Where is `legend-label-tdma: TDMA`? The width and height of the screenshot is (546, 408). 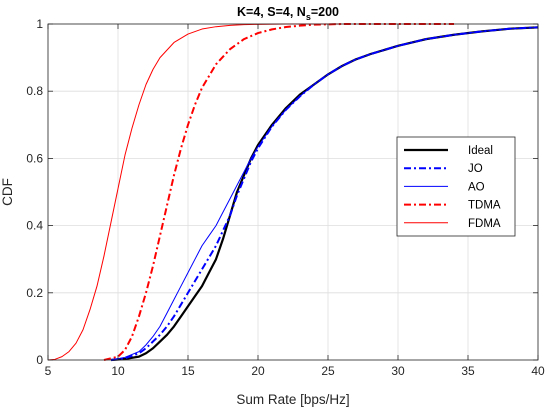
legend-label-tdma: TDMA is located at coordinates (484, 206).